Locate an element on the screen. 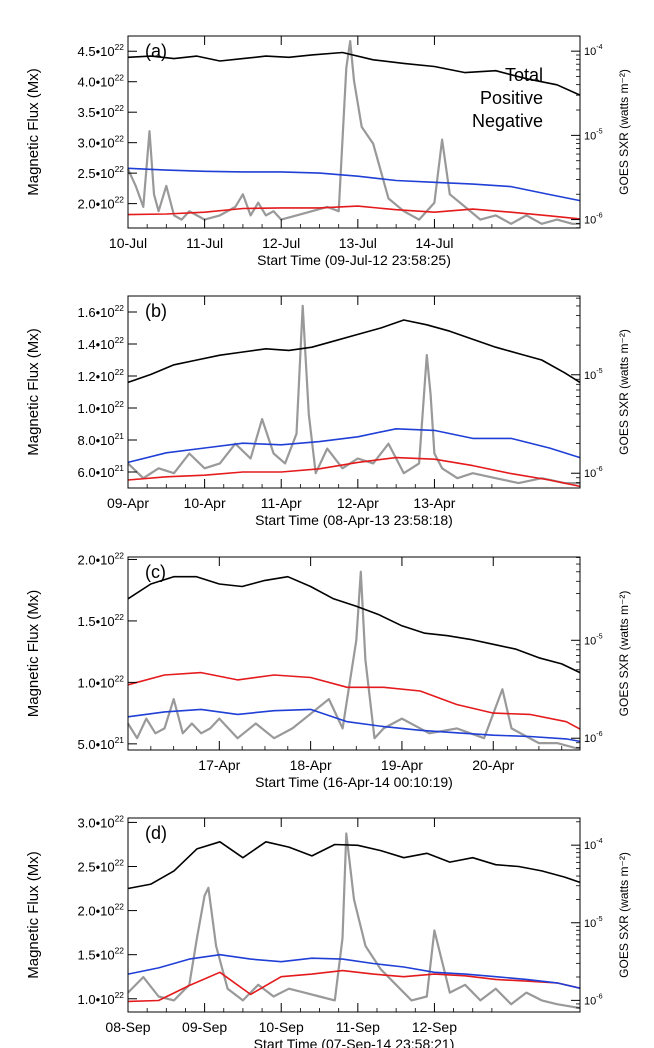 This screenshot has width=654, height=1048. y-tick-label: 4.0•1022 is located at coordinates (101, 81).